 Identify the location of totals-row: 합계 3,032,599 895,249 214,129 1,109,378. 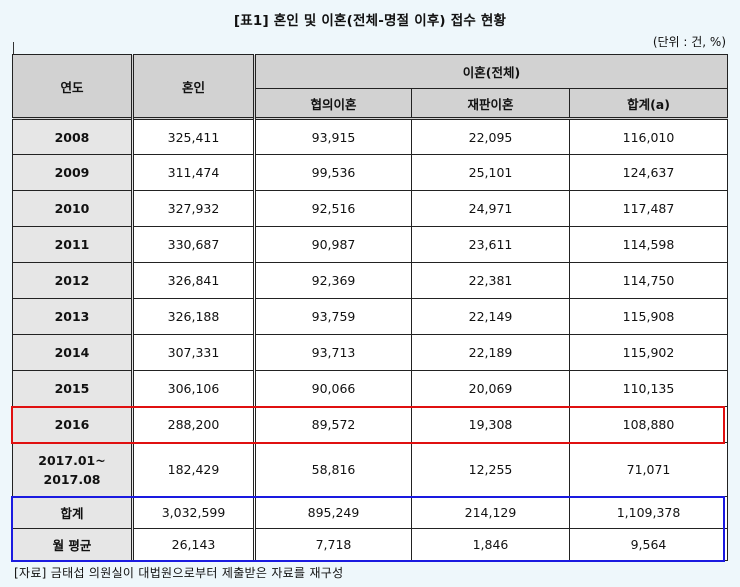
(370, 512).